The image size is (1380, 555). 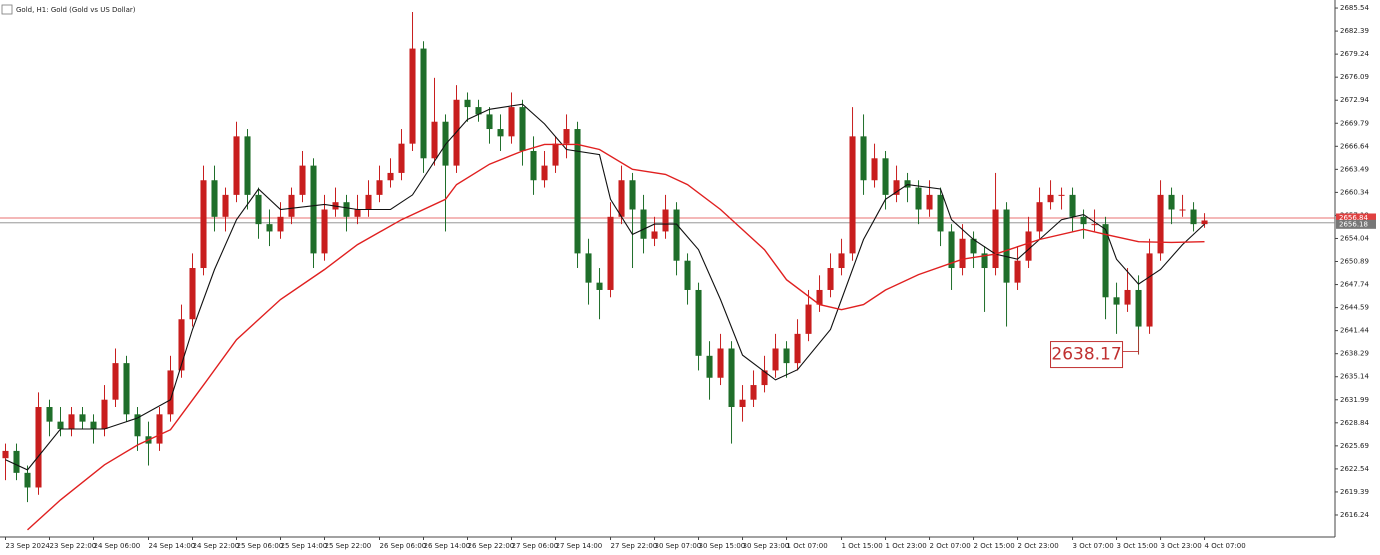 What do you see at coordinates (1353, 224) in the screenshot?
I see `bid-label: 2656.18` at bounding box center [1353, 224].